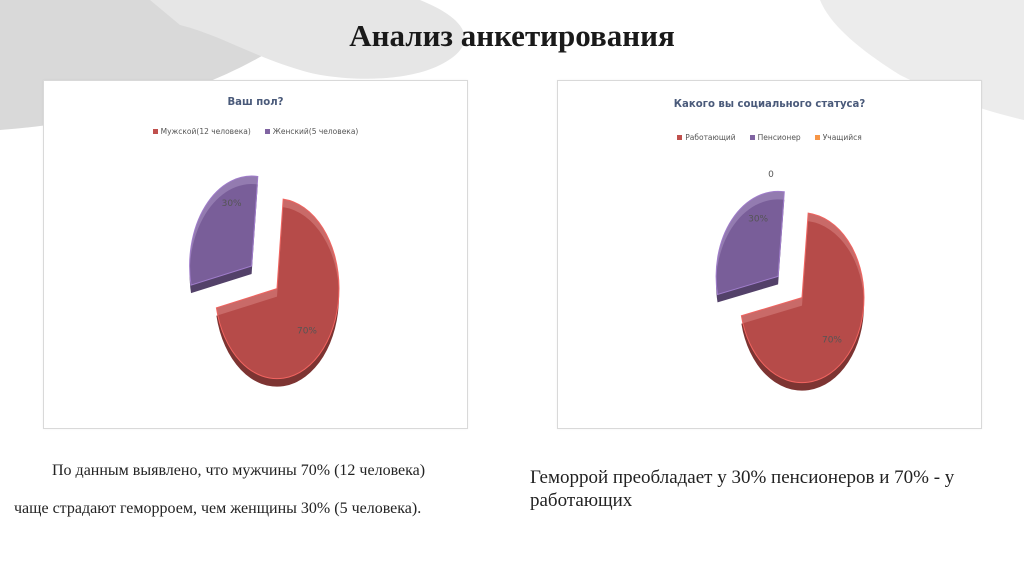 This screenshot has width=1024, height=574. What do you see at coordinates (581, 500) in the screenshot?
I see `caption-right-line2: работающих` at bounding box center [581, 500].